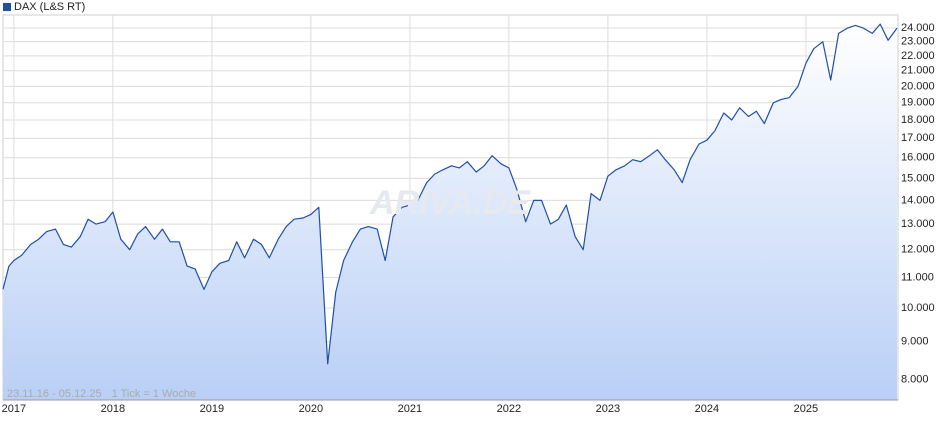 This screenshot has width=940, height=435. What do you see at coordinates (509, 409) in the screenshot?
I see `x-tick-label: 2022` at bounding box center [509, 409].